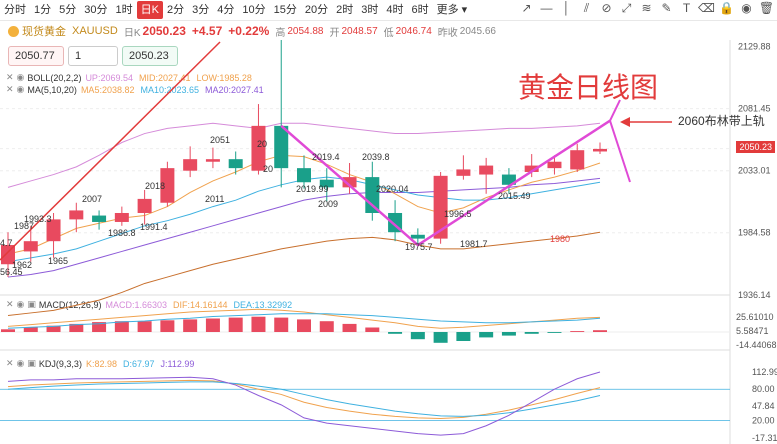 The image size is (777, 444). Describe the element at coordinates (345, 10) in the screenshot. I see `timeframe-tab: 2时` at that location.